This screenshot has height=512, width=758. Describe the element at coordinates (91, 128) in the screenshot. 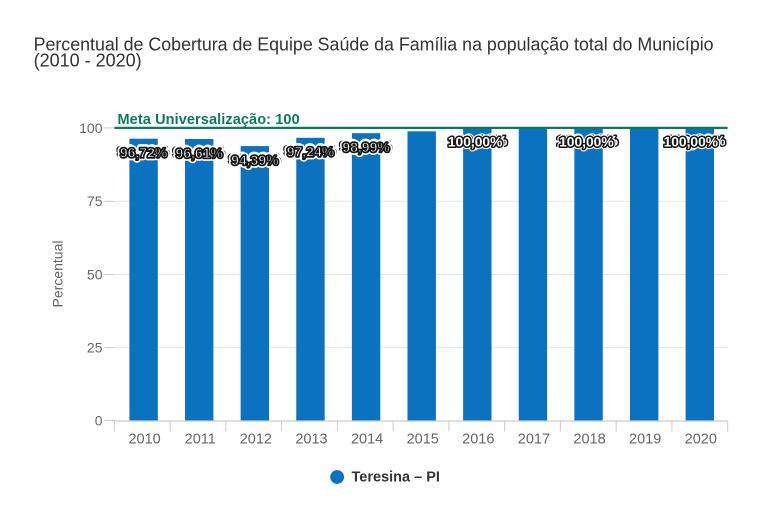

I see `svg-text: 100` at that location.